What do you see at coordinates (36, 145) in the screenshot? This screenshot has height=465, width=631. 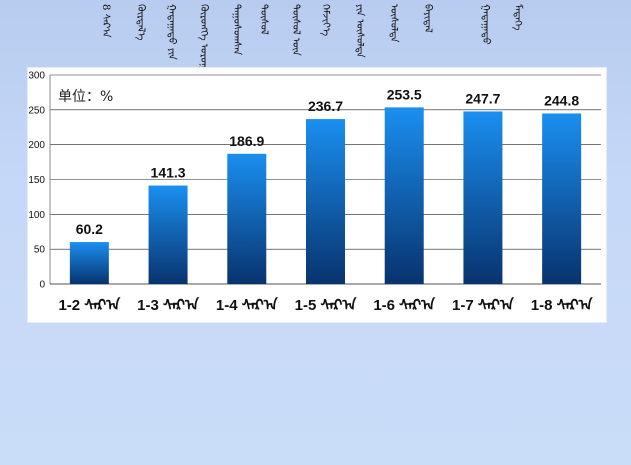 I see `y-tick-label: 200` at bounding box center [36, 145].